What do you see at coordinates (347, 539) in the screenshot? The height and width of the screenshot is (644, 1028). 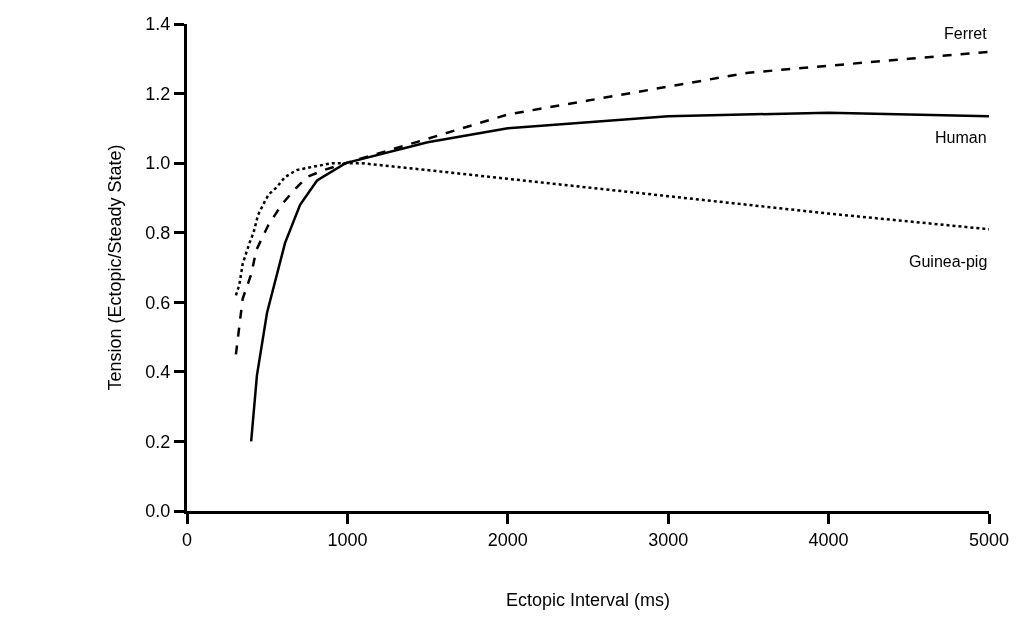 I see `x-tick-label: 1000` at bounding box center [347, 539].